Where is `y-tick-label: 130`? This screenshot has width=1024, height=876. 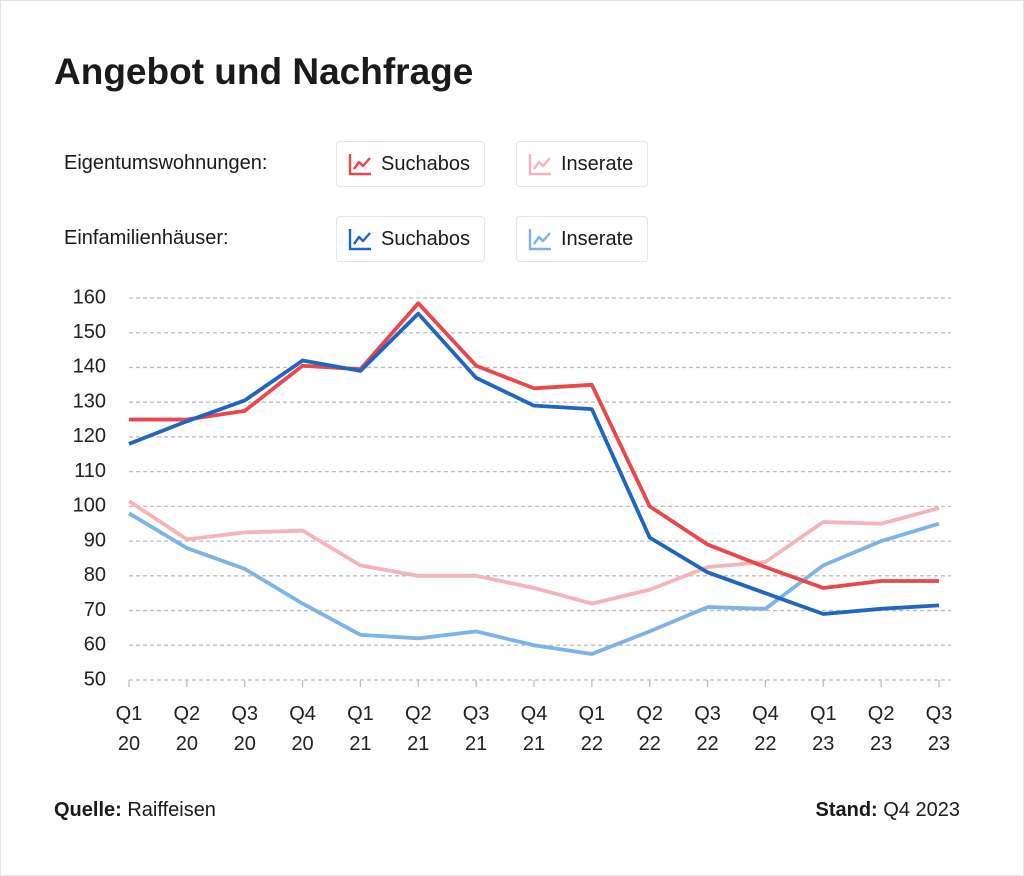 y-tick-label: 130 is located at coordinates (89, 401).